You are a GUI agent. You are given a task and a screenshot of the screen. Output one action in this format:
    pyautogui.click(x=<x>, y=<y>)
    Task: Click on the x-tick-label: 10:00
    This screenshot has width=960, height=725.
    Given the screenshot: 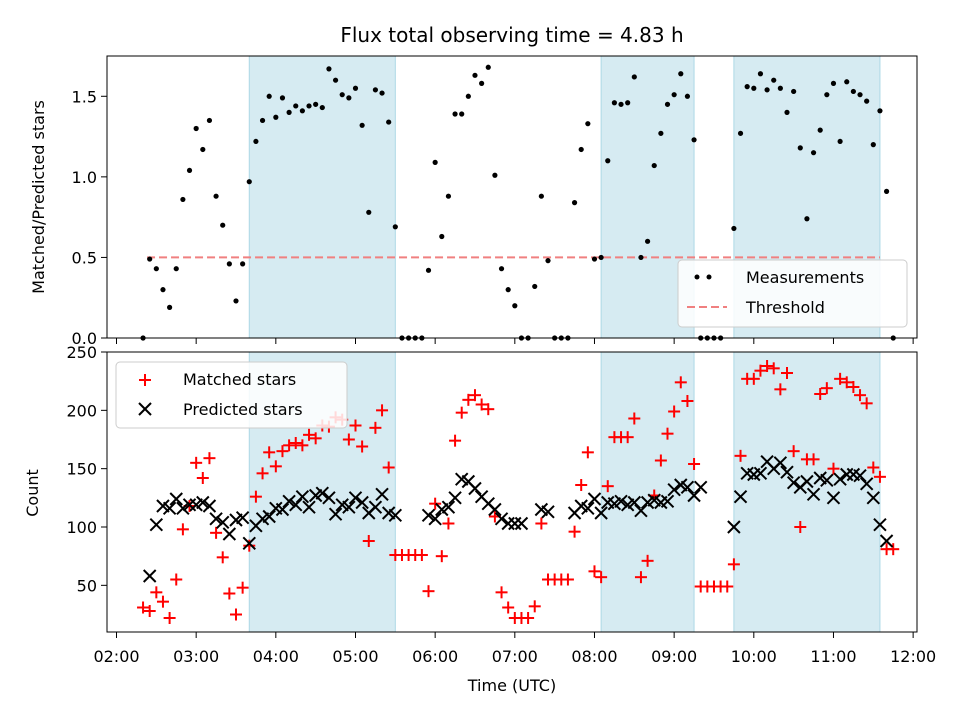 What is the action you would take?
    pyautogui.click(x=754, y=656)
    